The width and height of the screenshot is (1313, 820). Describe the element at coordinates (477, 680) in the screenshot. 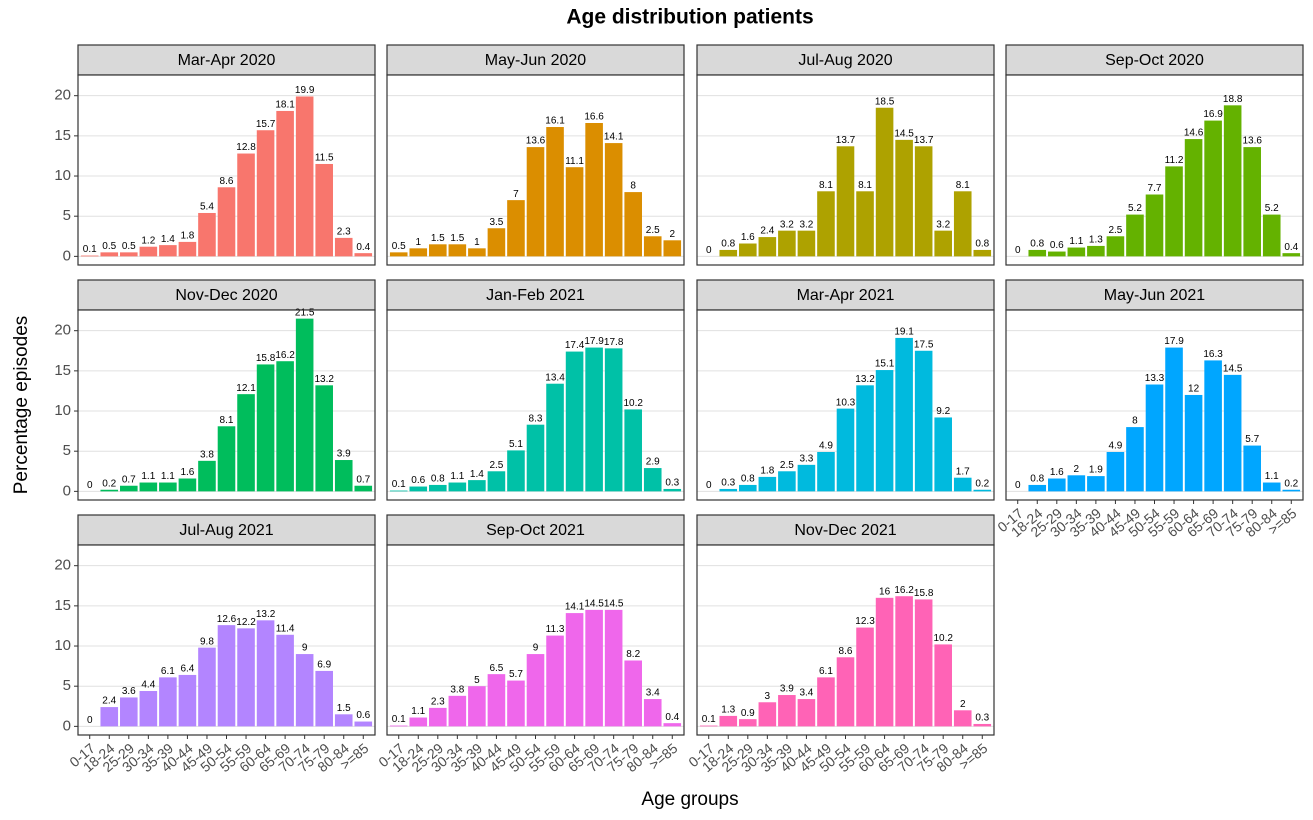

I see `data-label: 5` at that location.